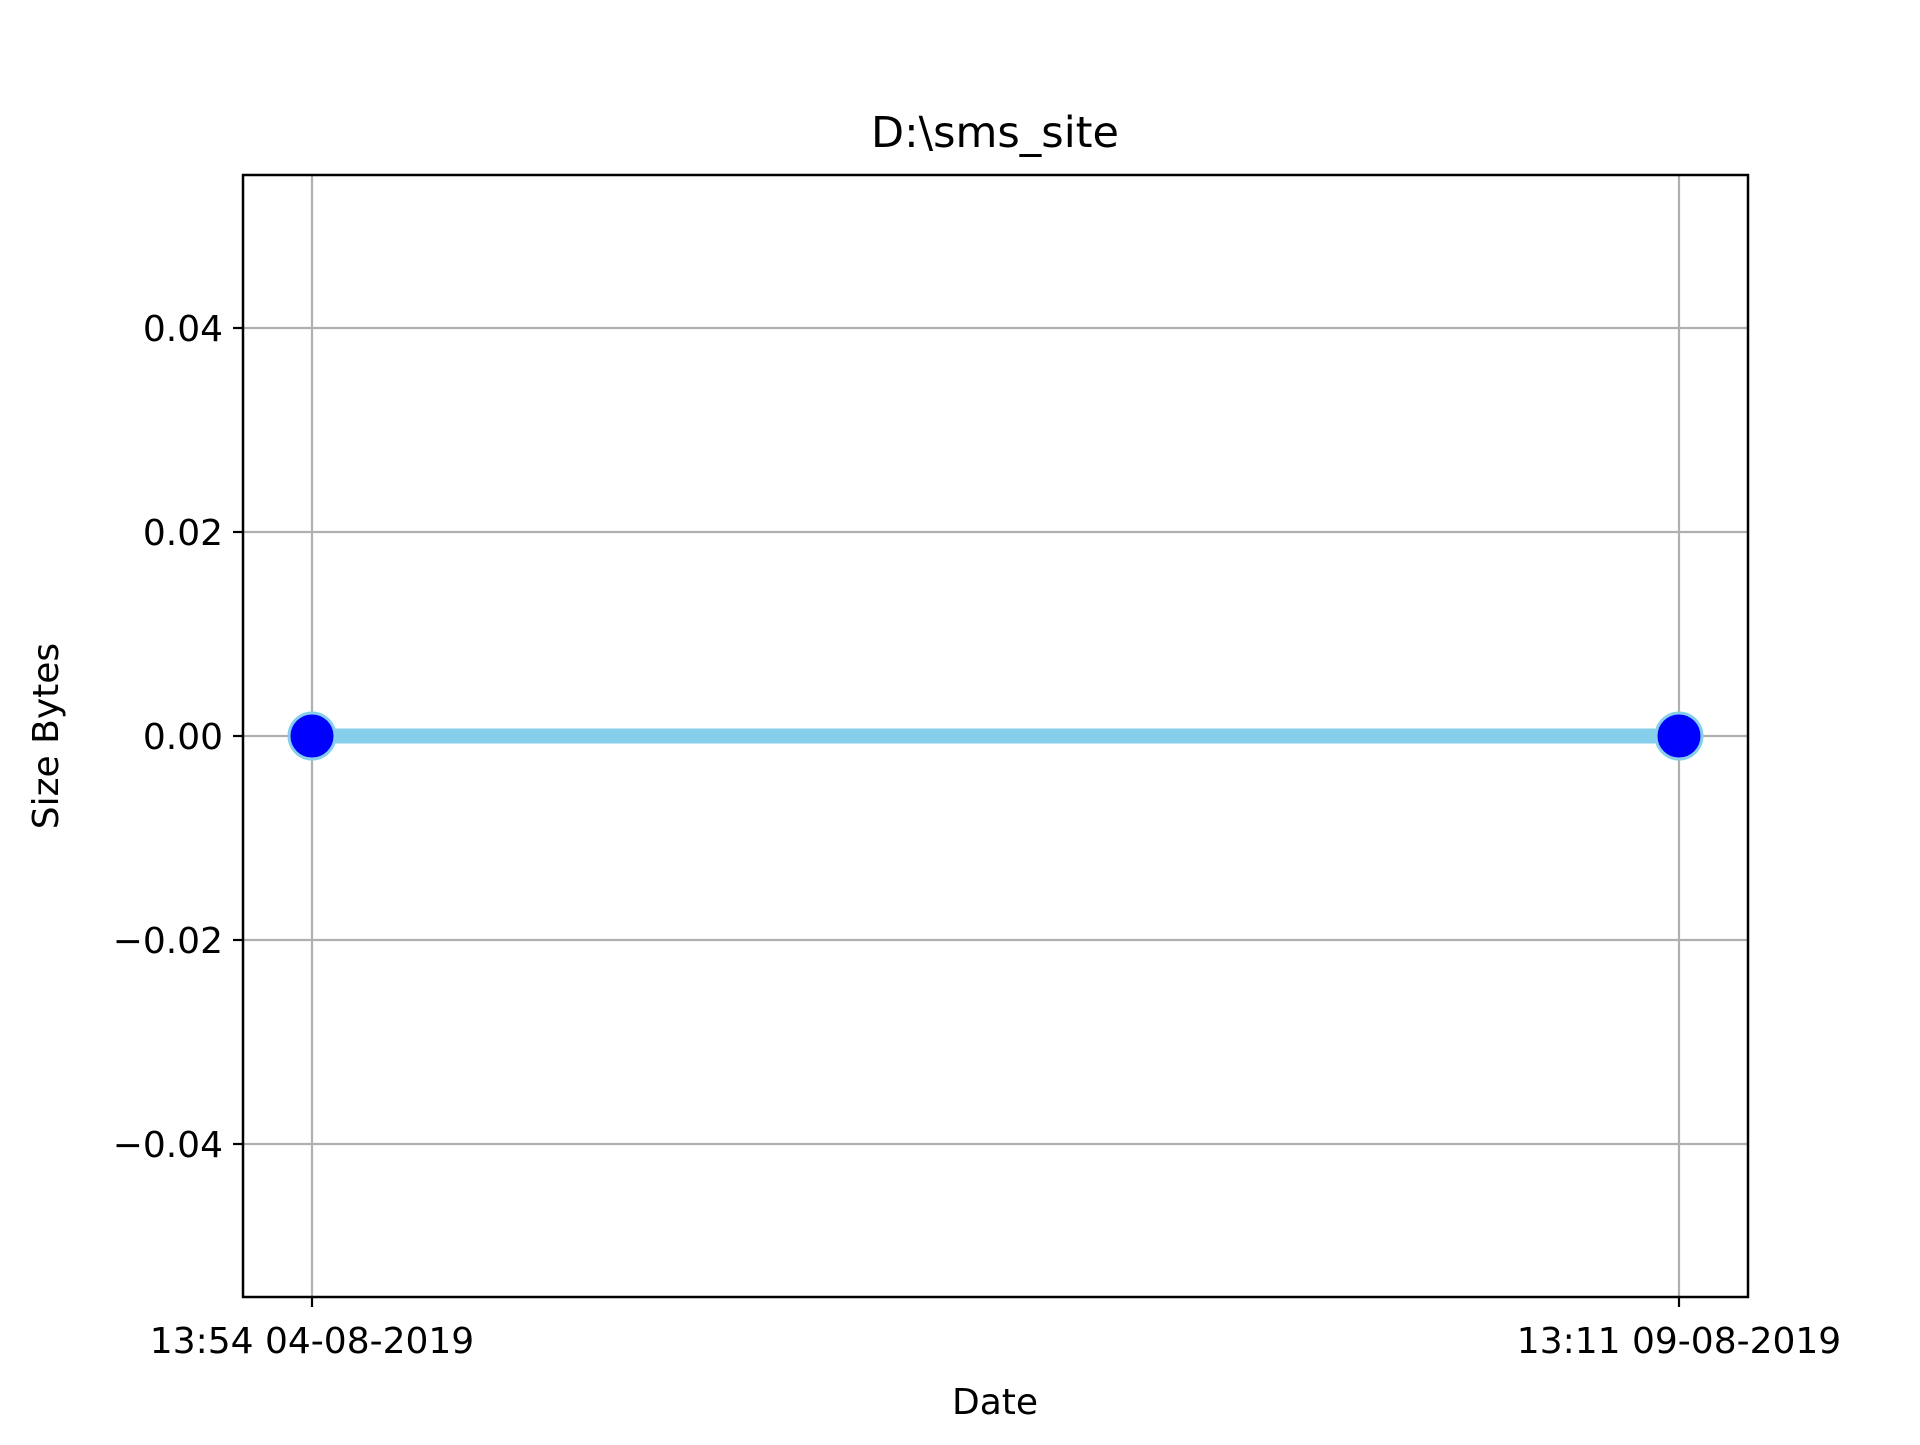 The height and width of the screenshot is (1445, 1920). I want to click on x-axis-label: Date, so click(995, 1402).